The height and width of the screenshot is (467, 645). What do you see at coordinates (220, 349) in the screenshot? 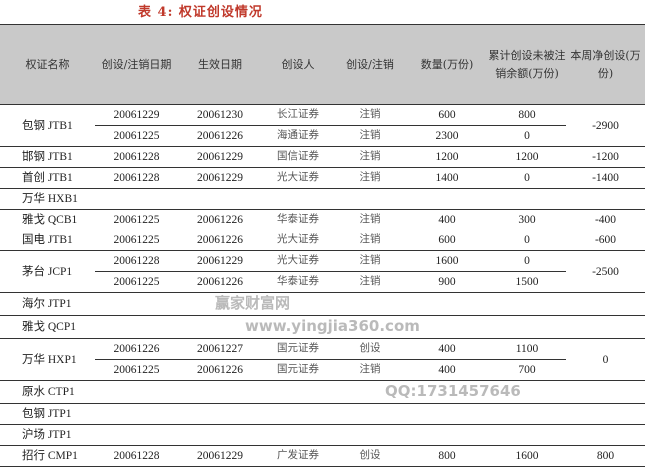
I see `table-cell: 20061227` at bounding box center [220, 349].